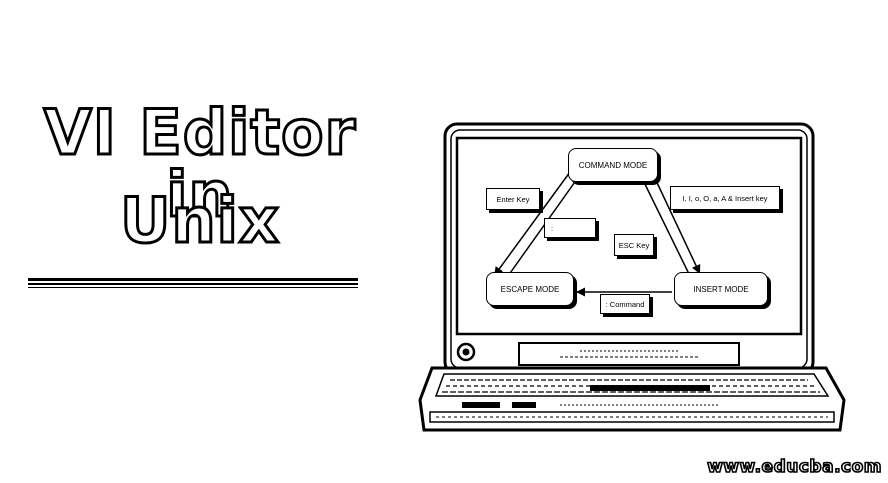 The image size is (888, 483). I want to click on watermark: www.educba.com, so click(794, 467).